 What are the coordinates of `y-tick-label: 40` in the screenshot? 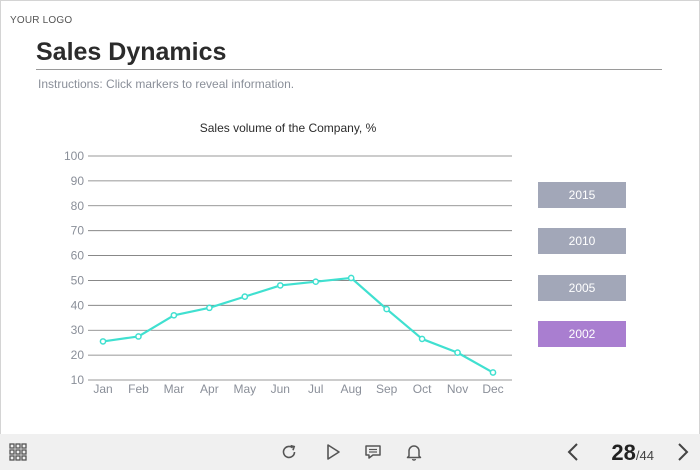 It's located at (78, 305).